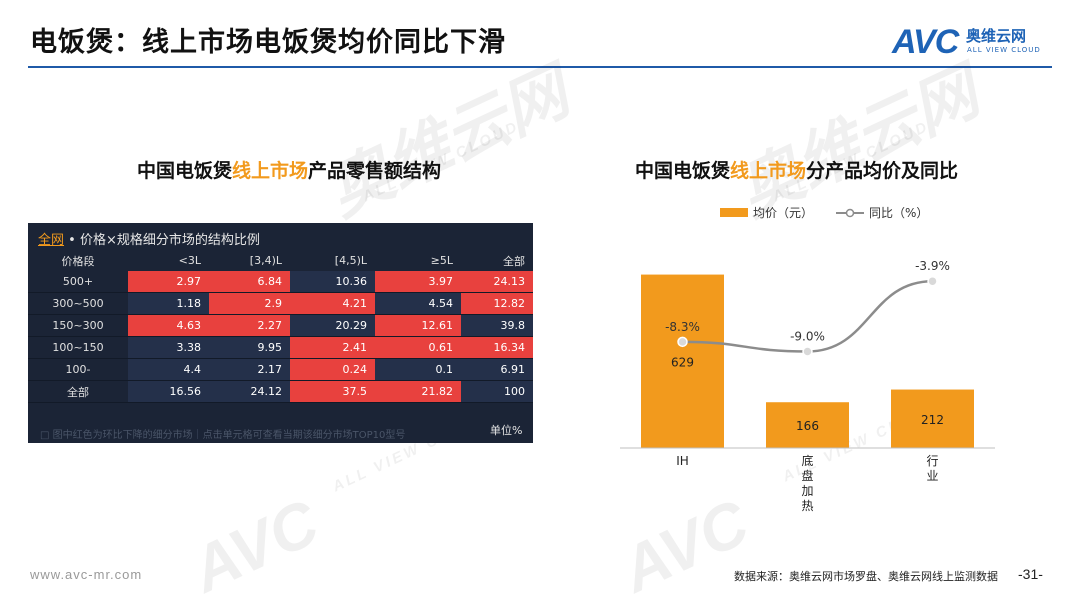  I want to click on category-label: IH, so click(682, 461).